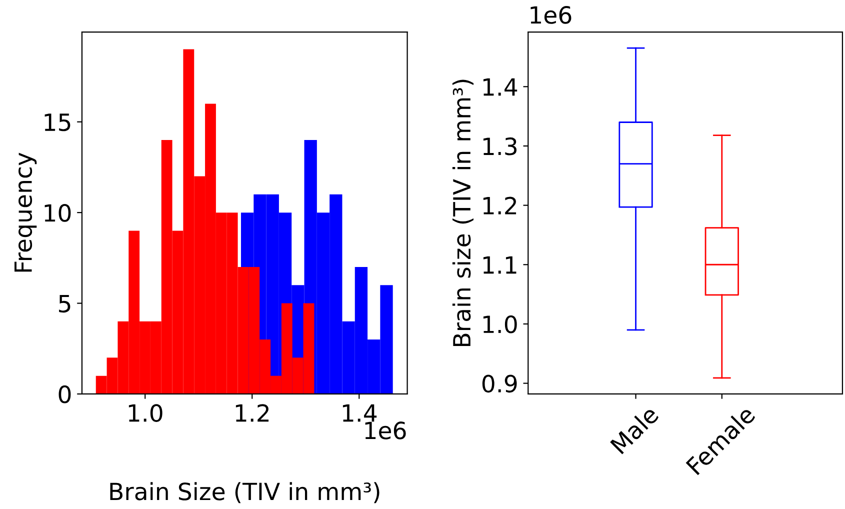 The height and width of the screenshot is (509, 845). I want to click on x-tick-label: 1.4, so click(359, 413).